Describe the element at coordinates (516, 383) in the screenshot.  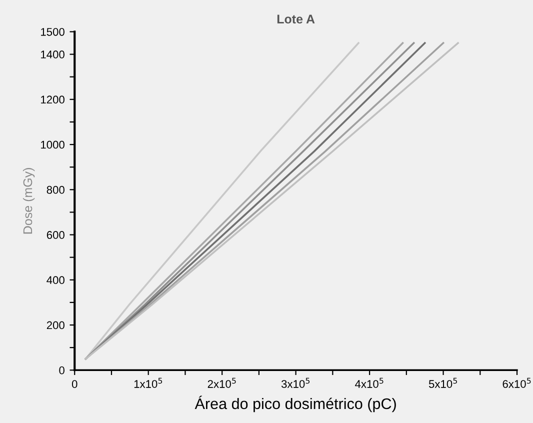
I see `x-tick-label: 6x10$^{5}$` at that location.